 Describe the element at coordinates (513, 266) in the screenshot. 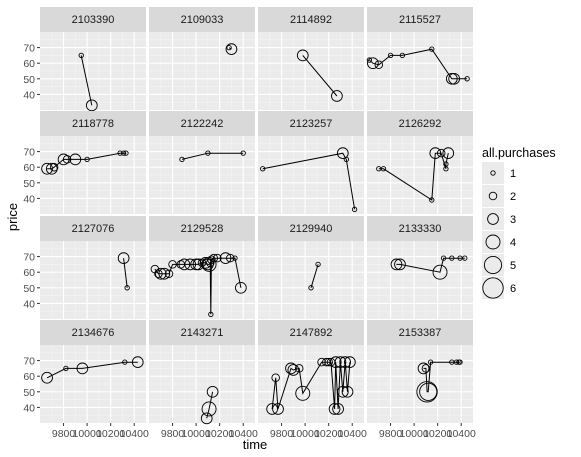

I see `legend-label: 5` at that location.